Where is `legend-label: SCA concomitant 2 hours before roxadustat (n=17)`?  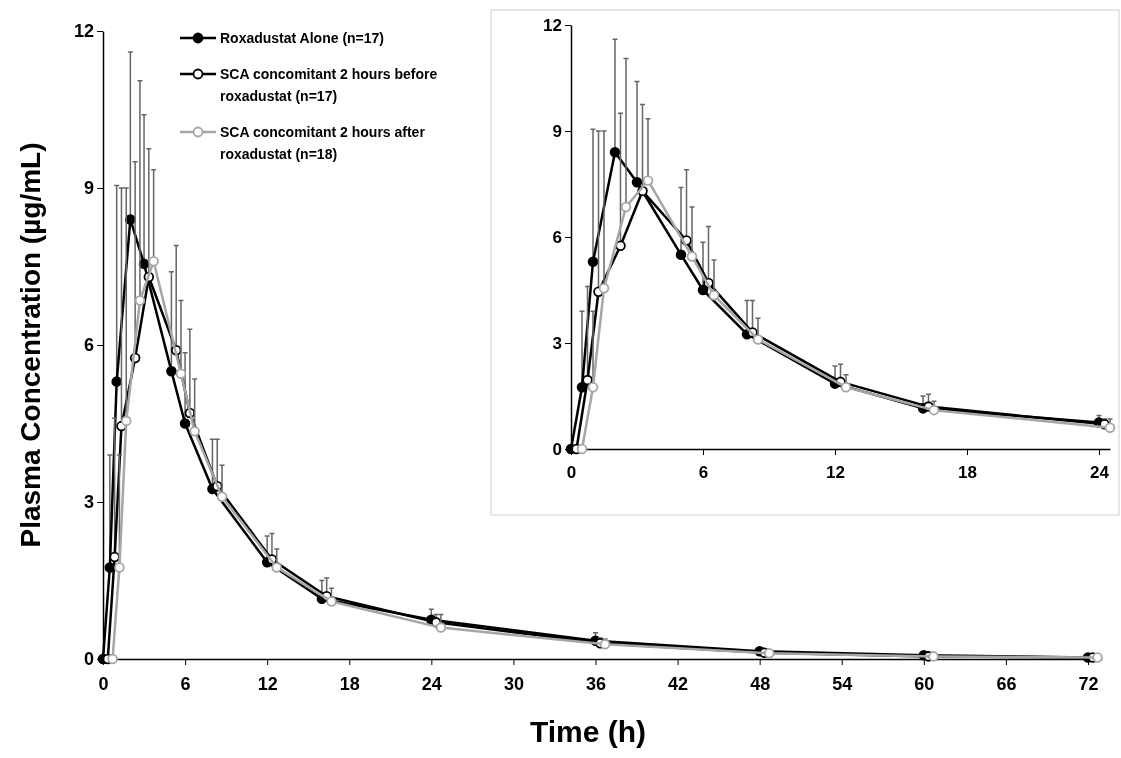
legend-label: SCA concomitant 2 hours before roxadustat (n=17) is located at coordinates (329, 85).